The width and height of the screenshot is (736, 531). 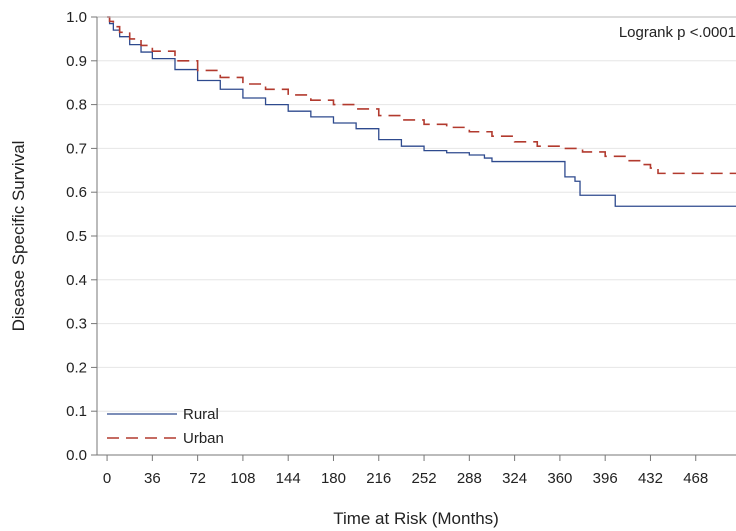 What do you see at coordinates (76, 280) in the screenshot?
I see `y-tick-label: 0.4` at bounding box center [76, 280].